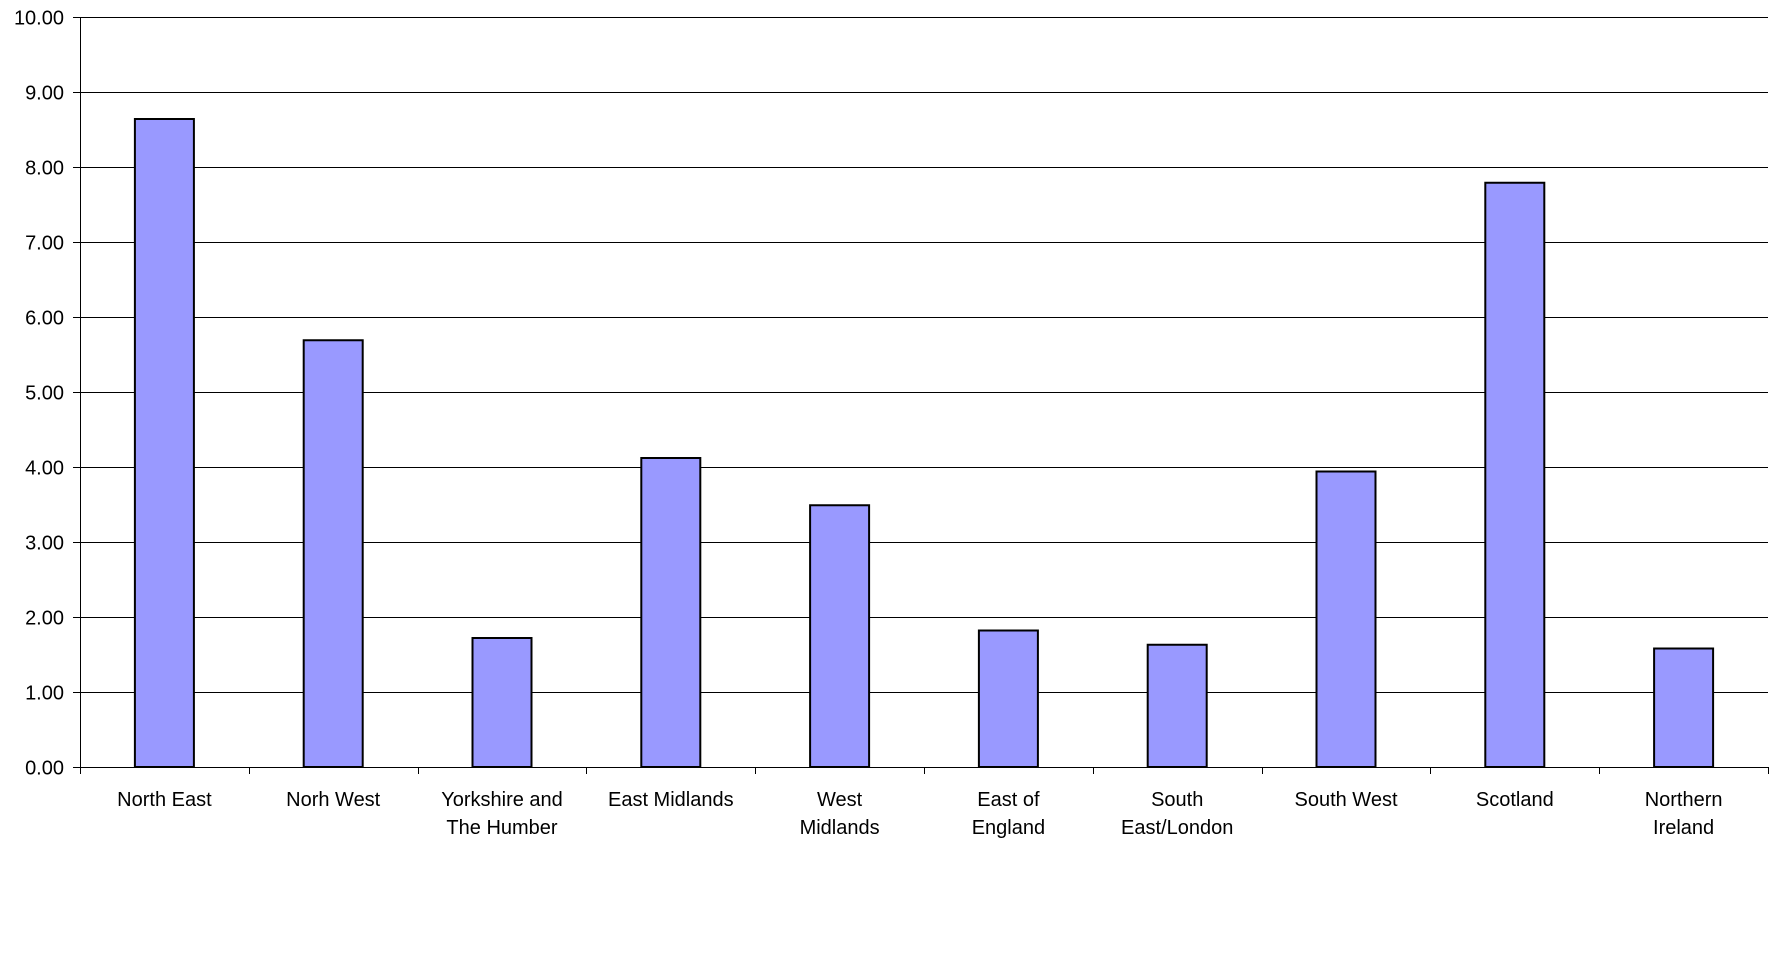  I want to click on y-tick-label: 4.00, so click(44, 469).